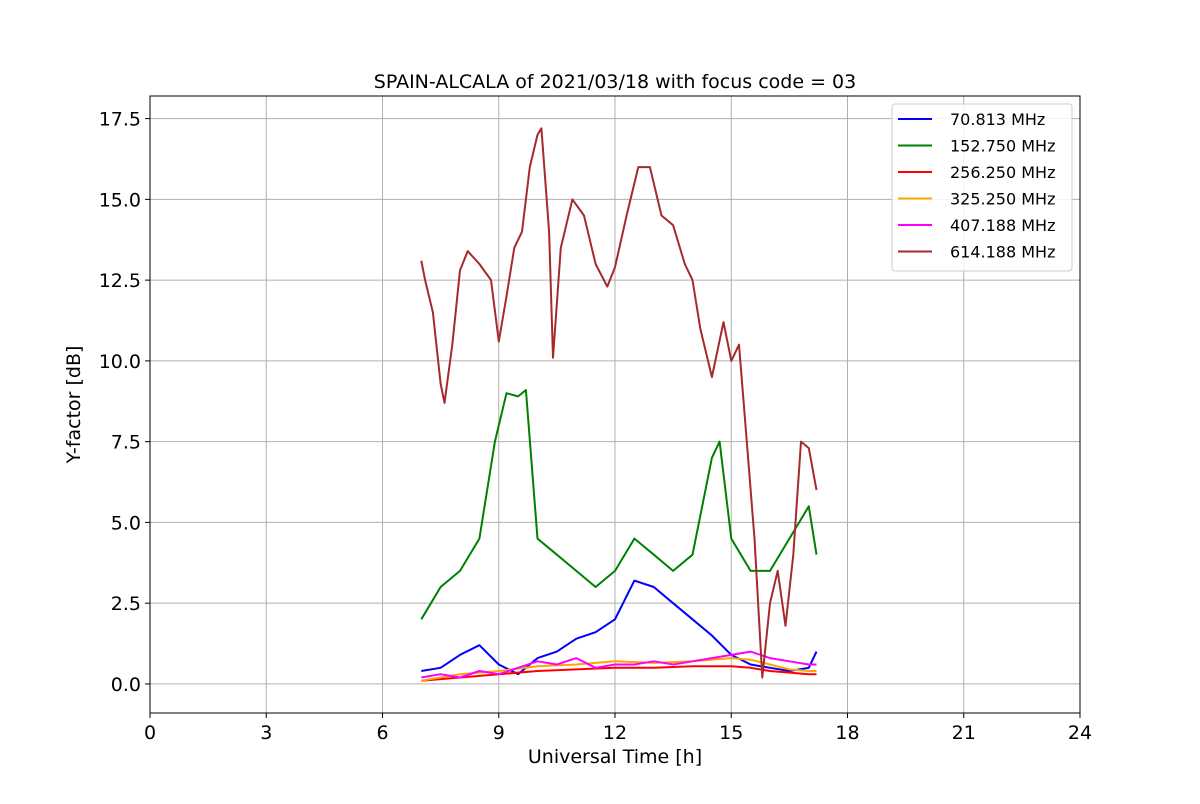 This screenshot has height=804, width=1200. Describe the element at coordinates (126, 443) in the screenshot. I see `y-tick-label: 7.5` at that location.